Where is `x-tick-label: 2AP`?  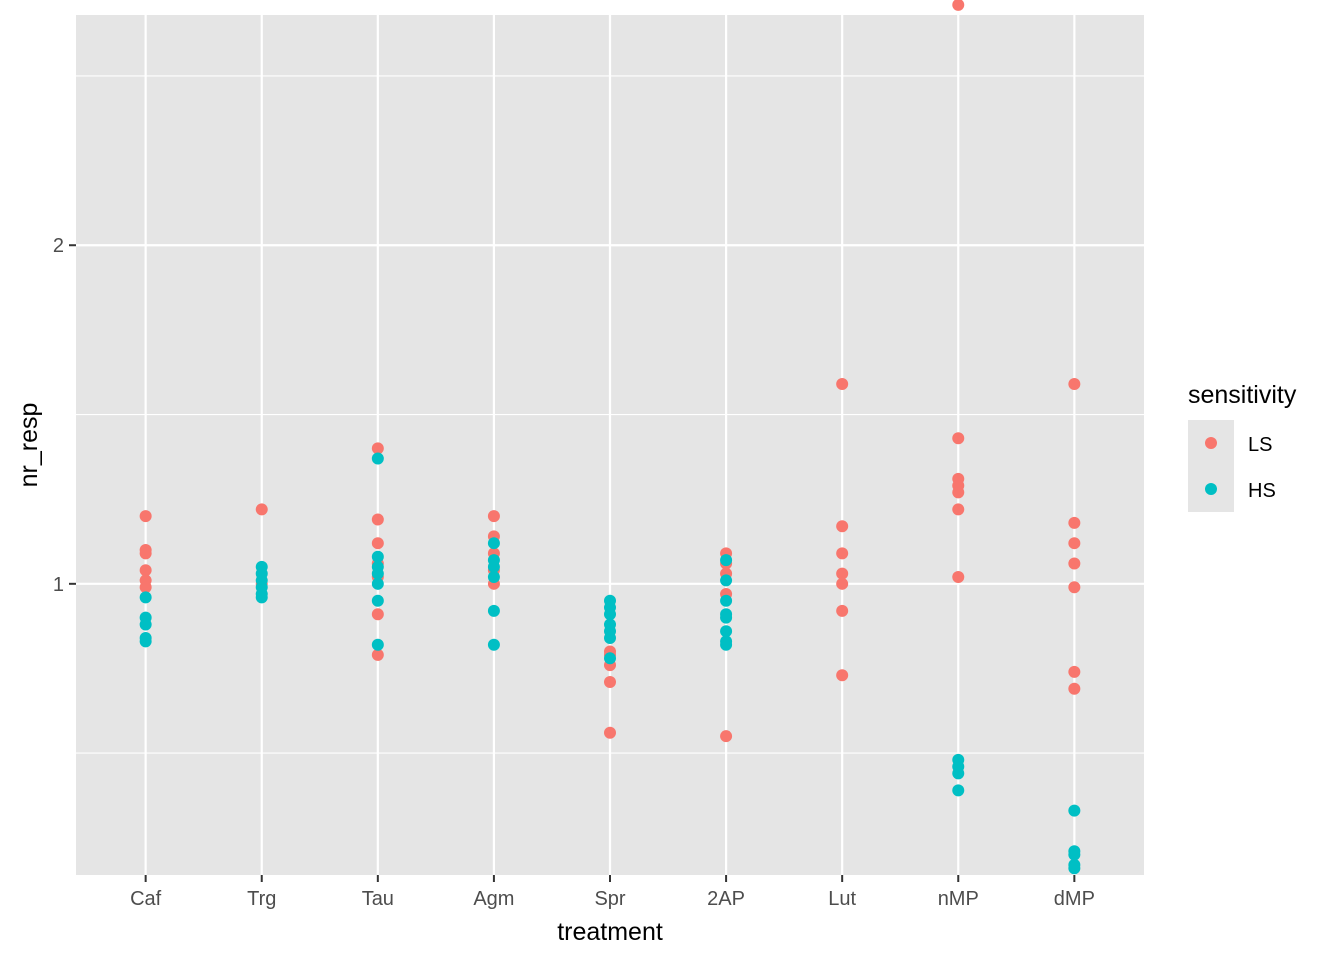
x-tick-label: 2AP is located at coordinates (726, 899).